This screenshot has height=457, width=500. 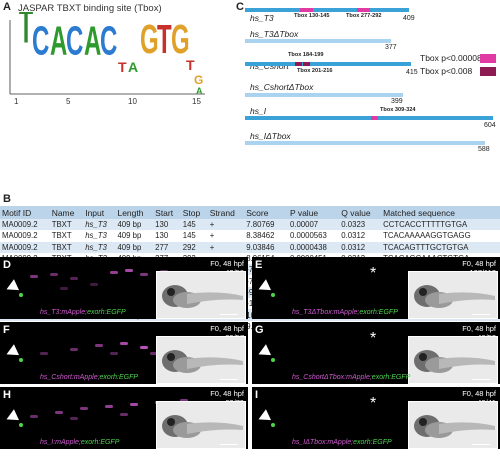 What do you see at coordinates (107, 59) in the screenshot?
I see `sequence-logo: T C A C A C T A G T G T G A 1 5 10 15` at bounding box center [107, 59].